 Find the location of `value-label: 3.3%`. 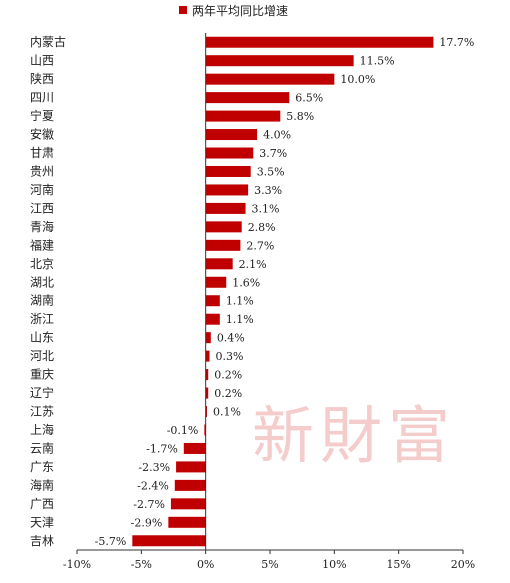

value-label: 3.3% is located at coordinates (268, 190).